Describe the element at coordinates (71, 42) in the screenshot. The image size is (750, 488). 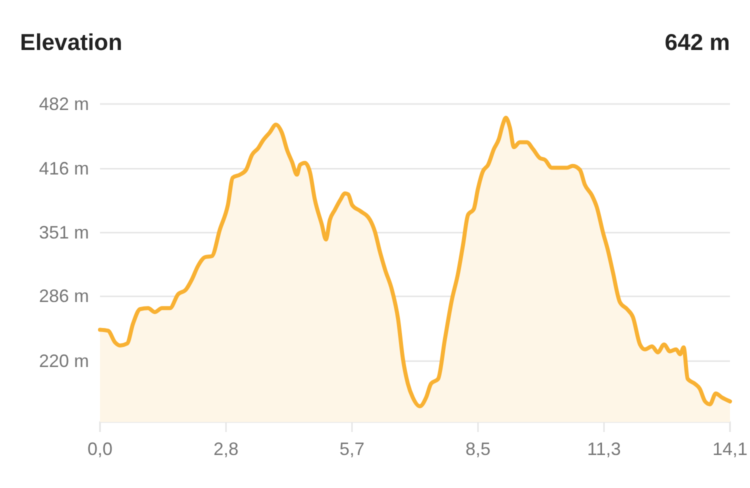
I see `chart-title: Elevation` at that location.